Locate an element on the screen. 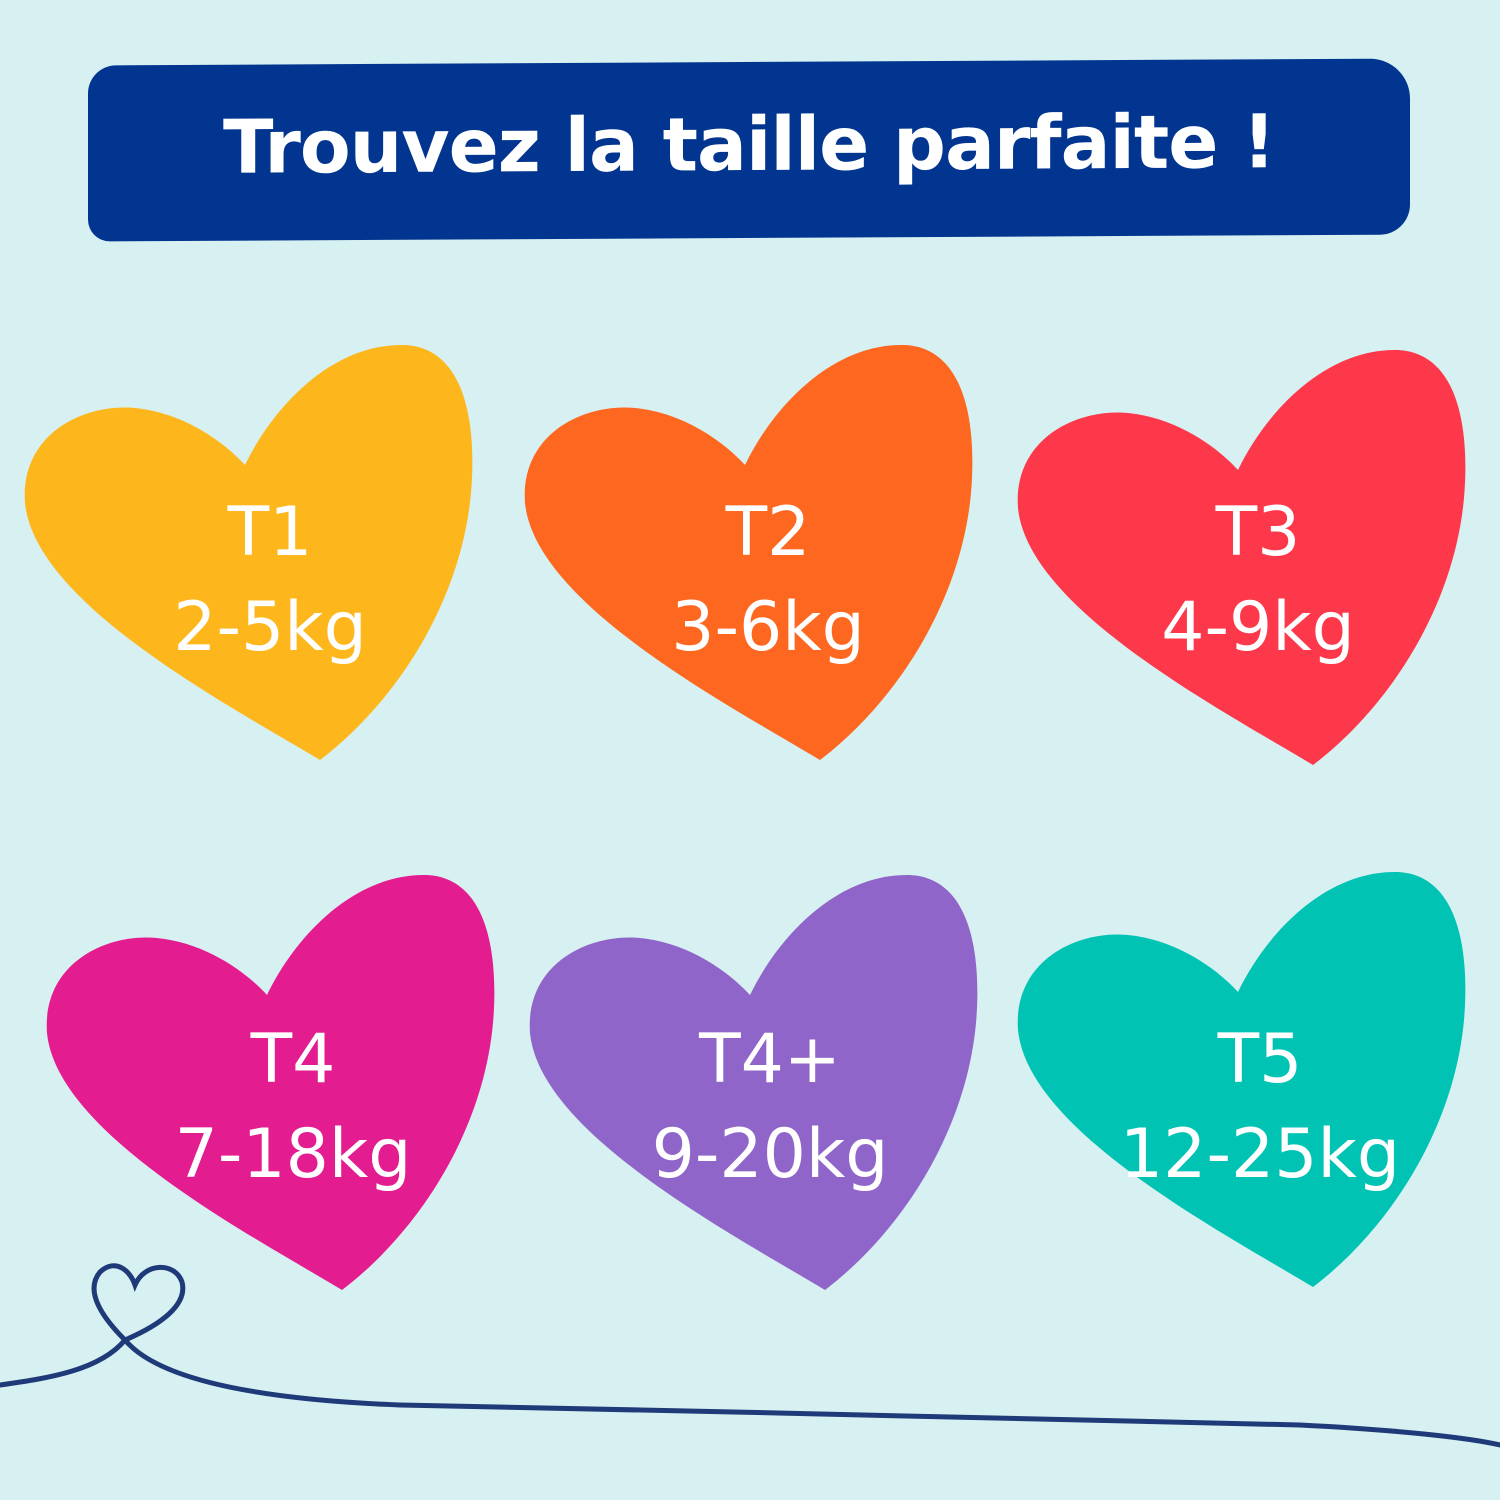 This screenshot has width=1500, height=1500. size-label: T5 12-25kg is located at coordinates (1260, 1107).